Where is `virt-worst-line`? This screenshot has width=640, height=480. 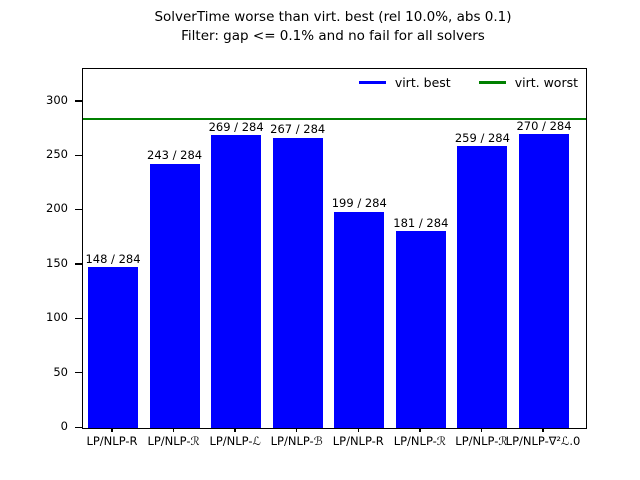
virt-worst-line is located at coordinates (334, 119).